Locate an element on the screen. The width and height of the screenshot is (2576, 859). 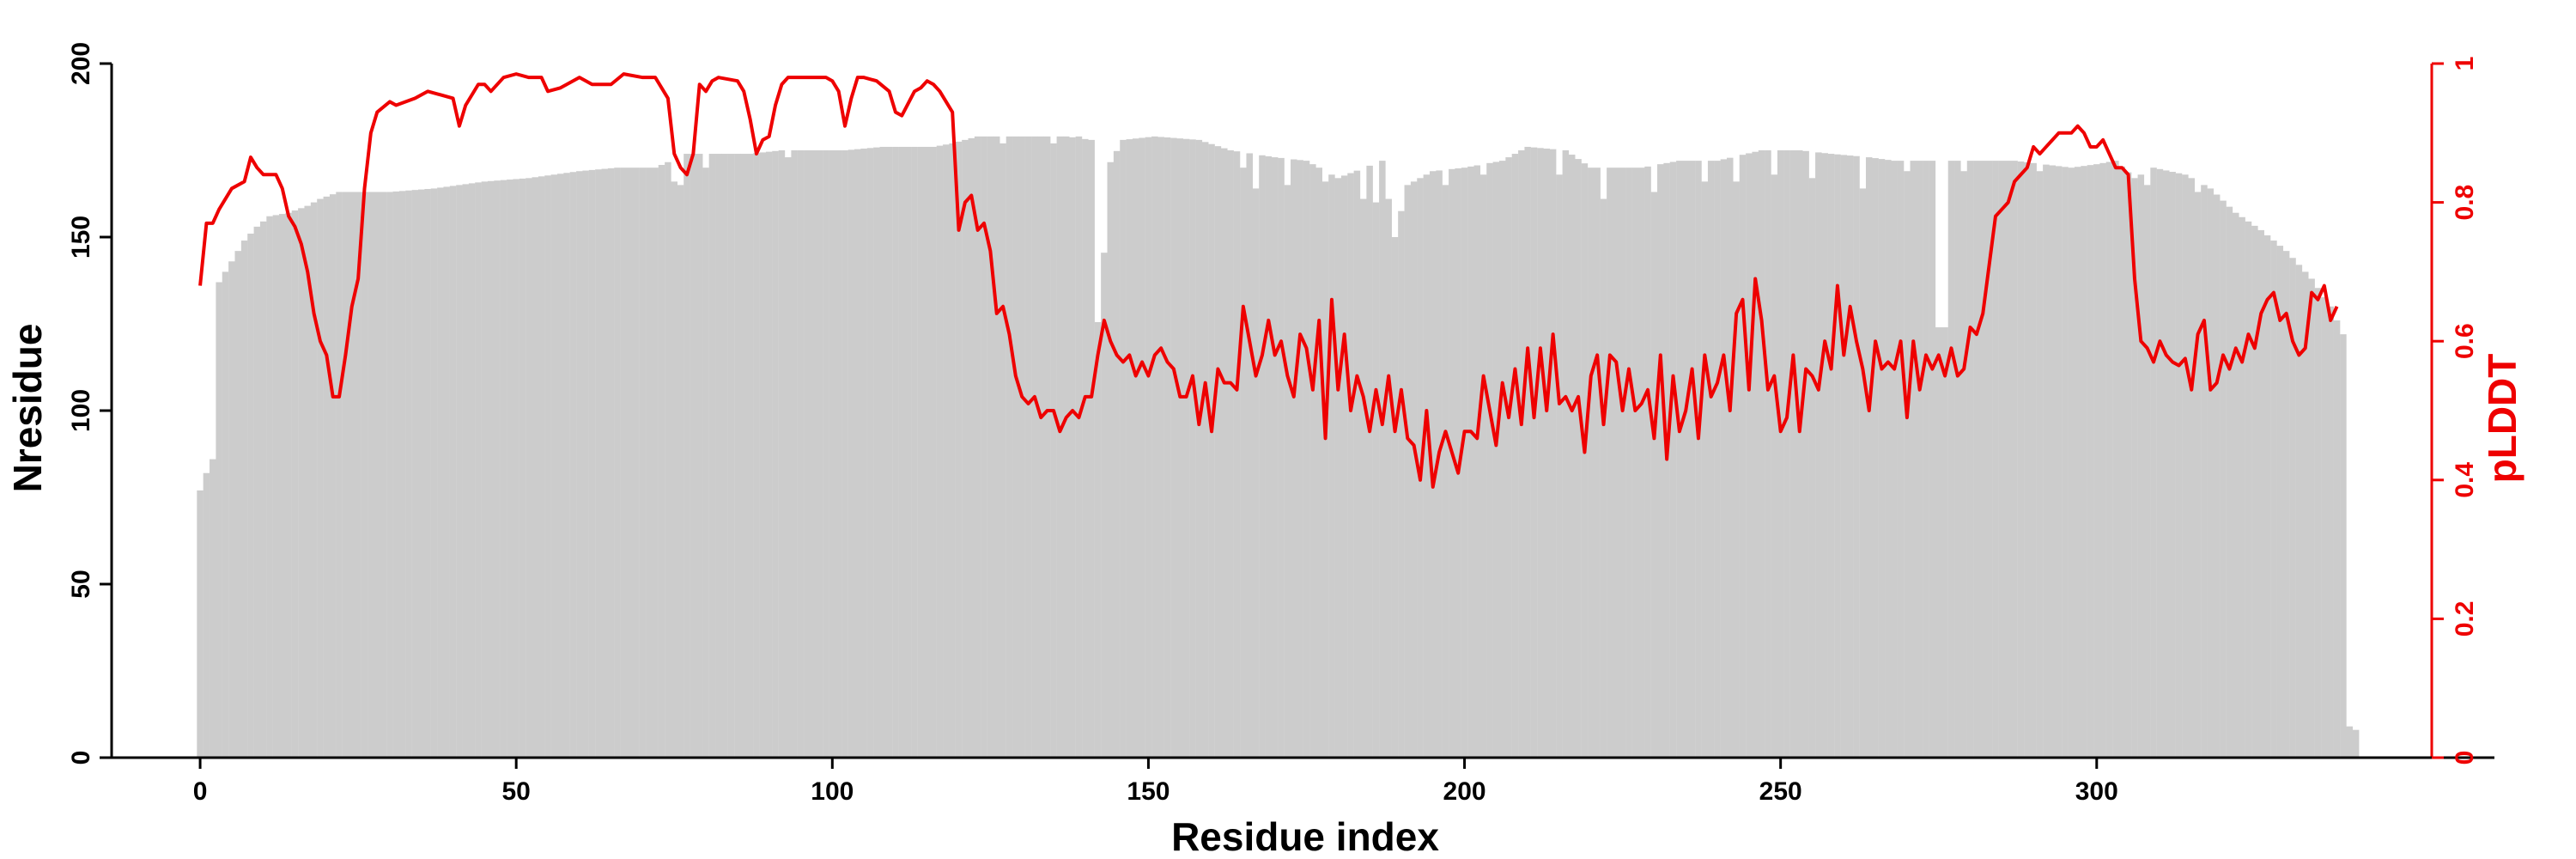
right-y-tick-label: 1 is located at coordinates (2465, 64).